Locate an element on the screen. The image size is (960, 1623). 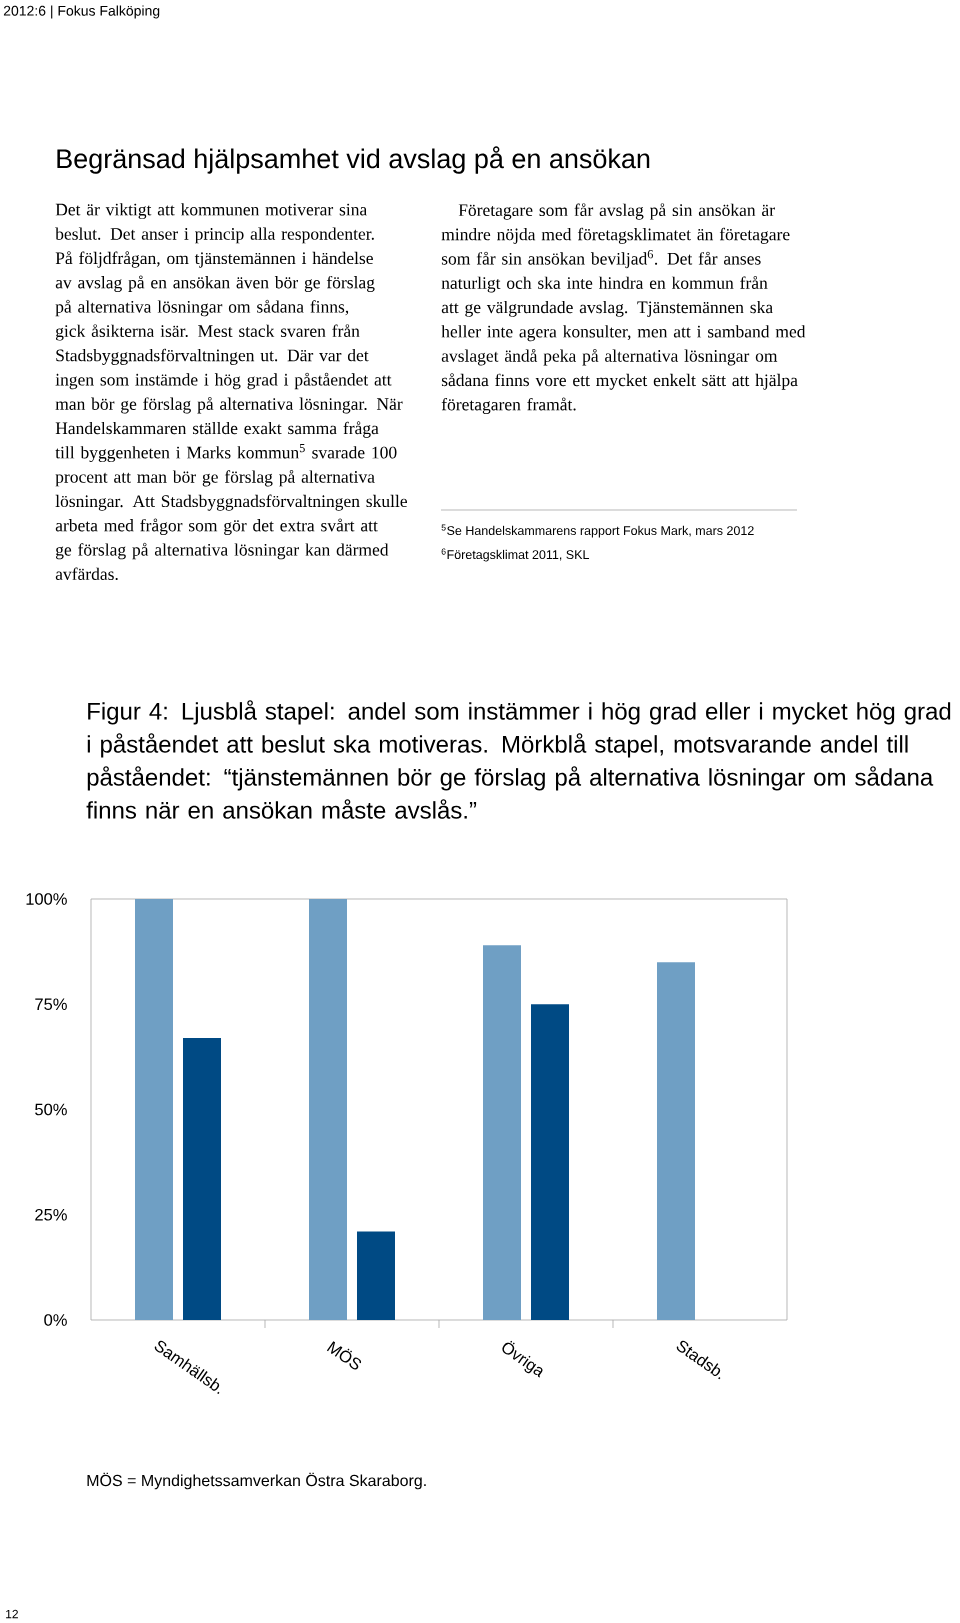
text: Begränsad hjälpsamhet vid avslag på en ansökan is located at coordinates (353, 160).